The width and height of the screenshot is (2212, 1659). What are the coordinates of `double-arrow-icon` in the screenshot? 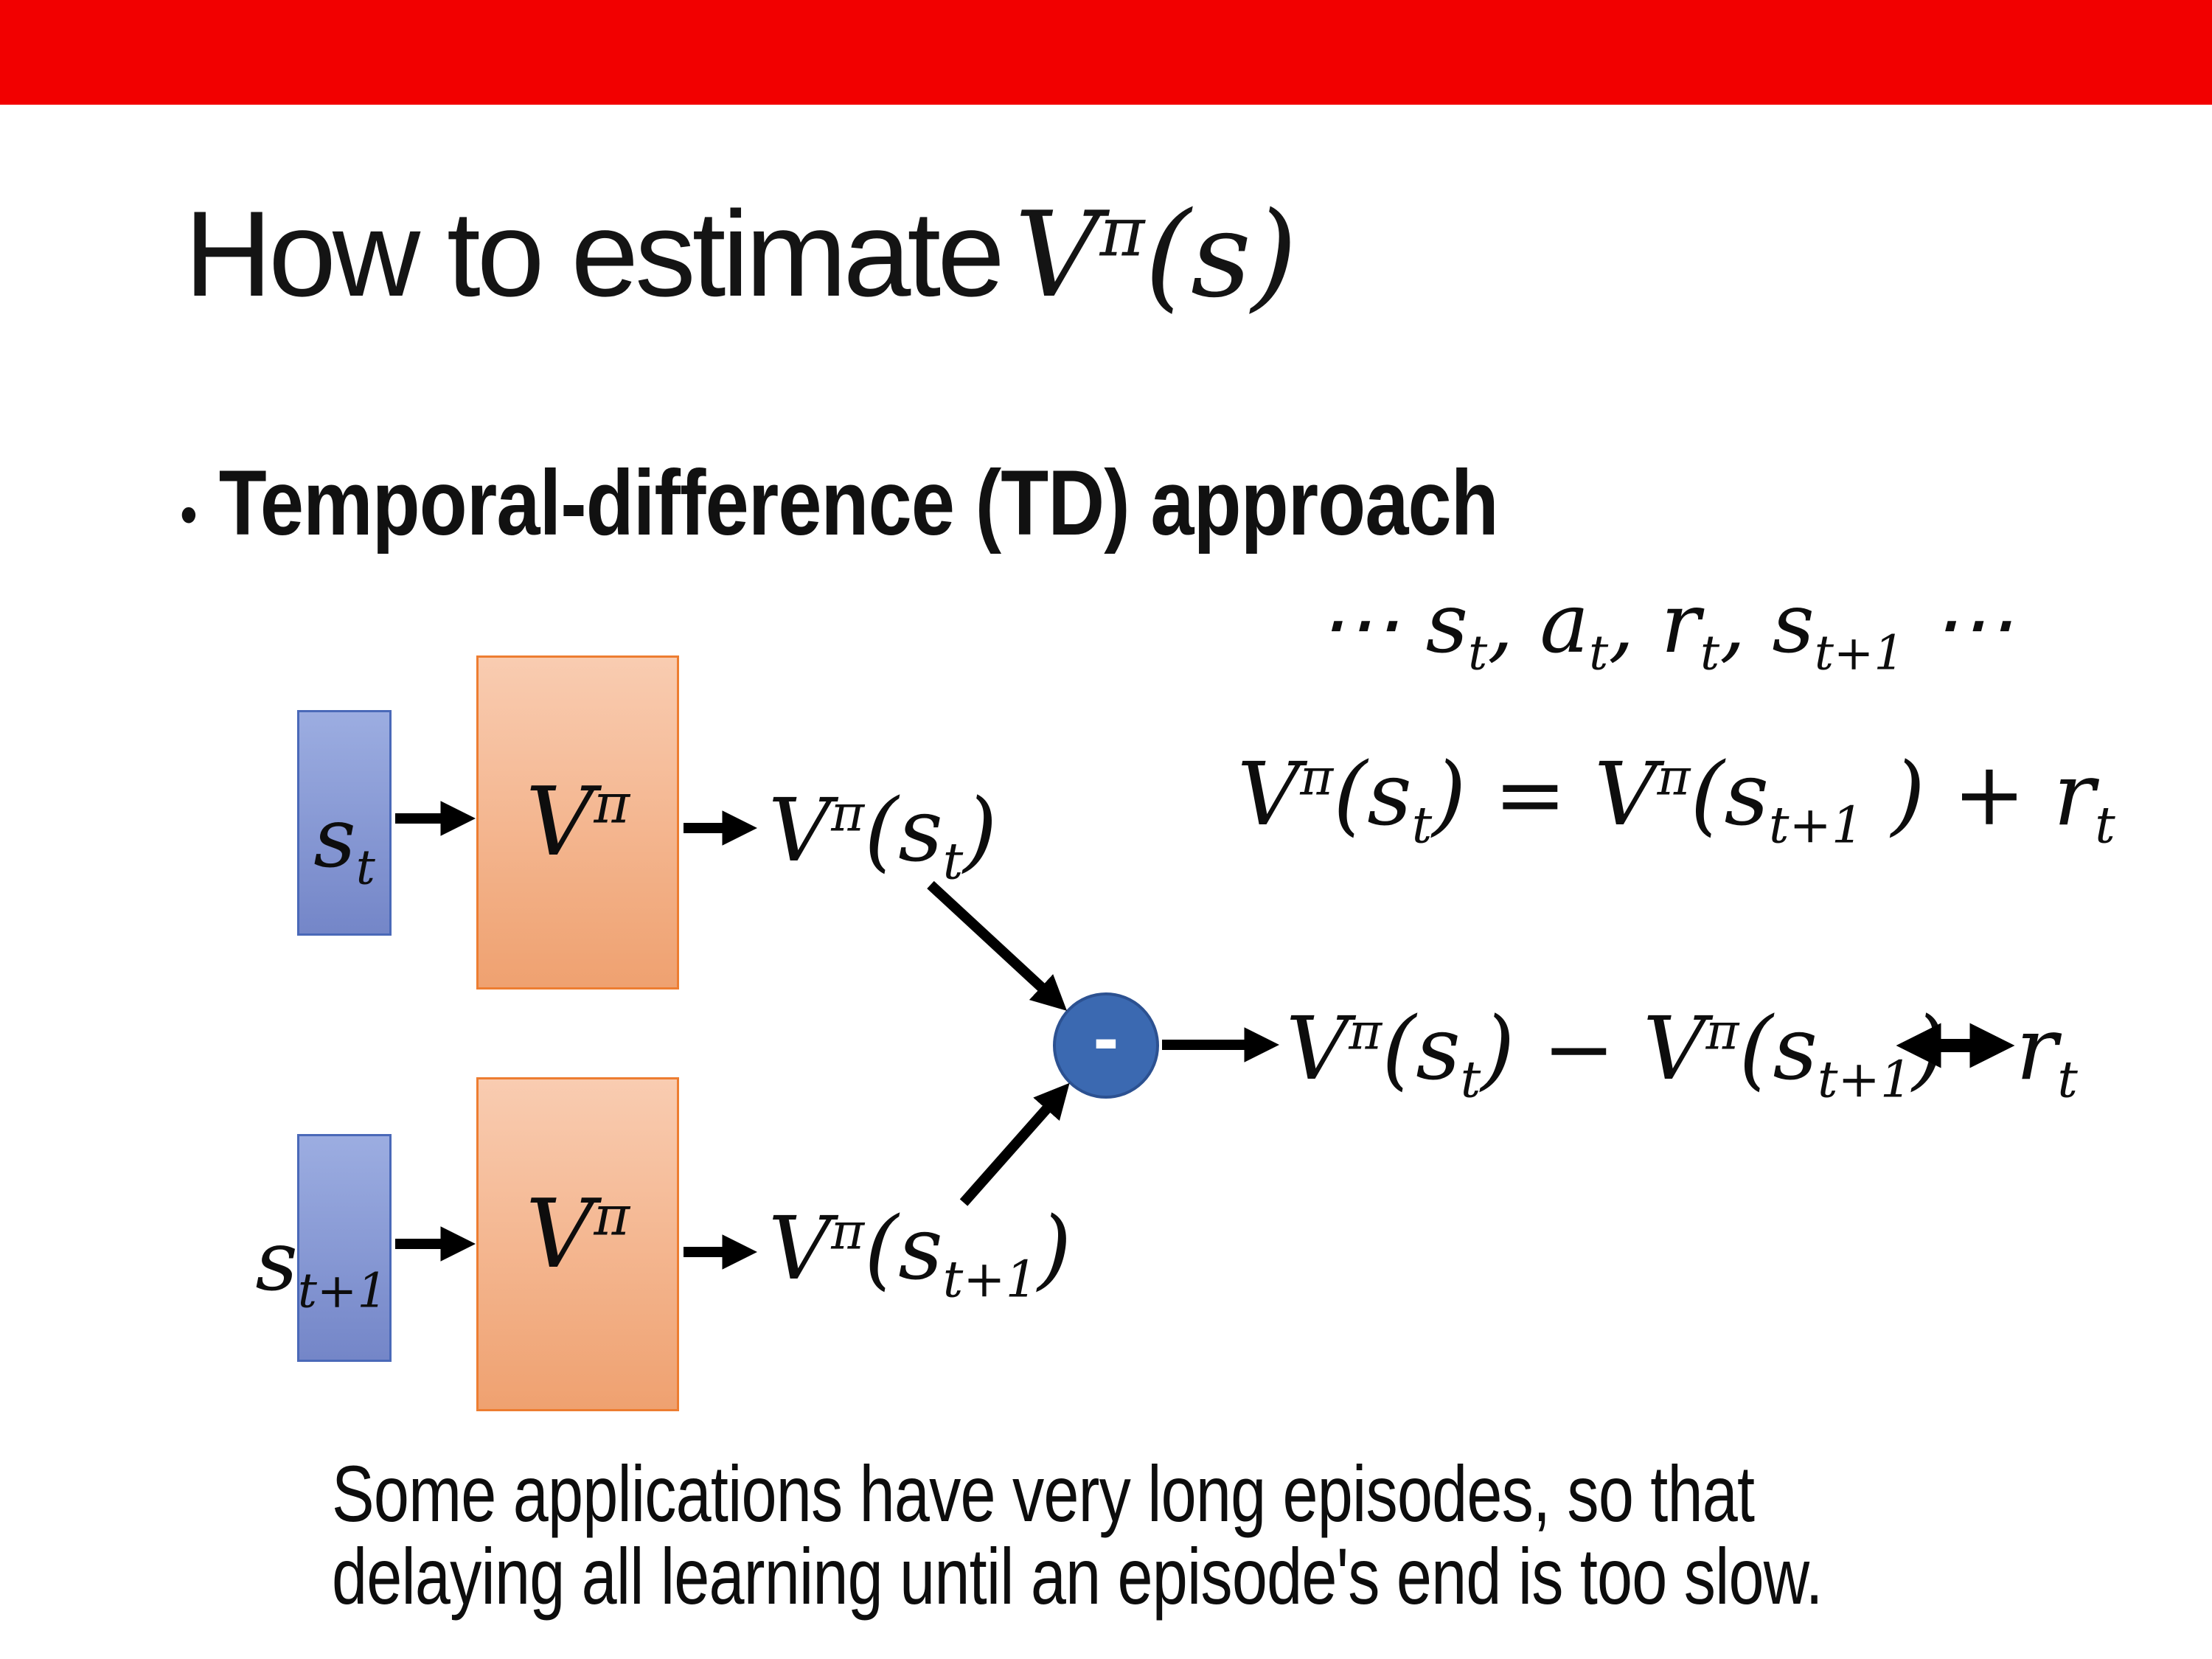 It's located at (1955, 1045).